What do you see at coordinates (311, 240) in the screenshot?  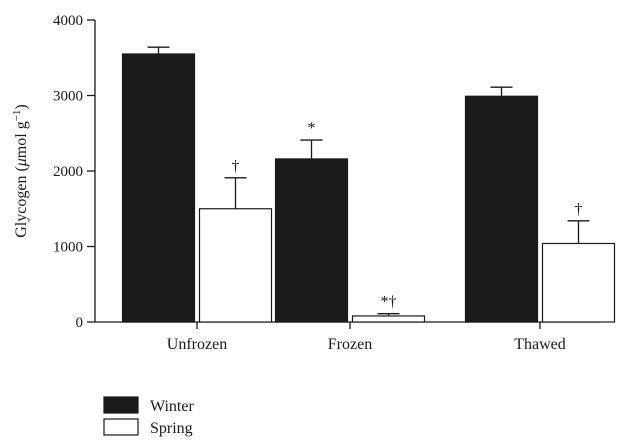 I see `bar-winter-frozen` at bounding box center [311, 240].